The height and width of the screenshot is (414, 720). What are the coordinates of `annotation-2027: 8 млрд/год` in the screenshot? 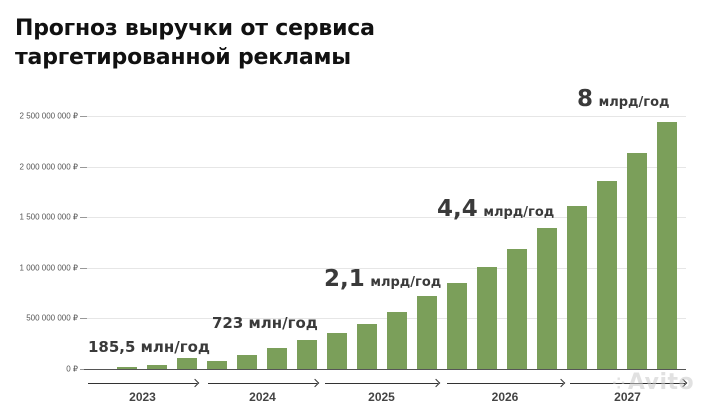 It's located at (623, 99).